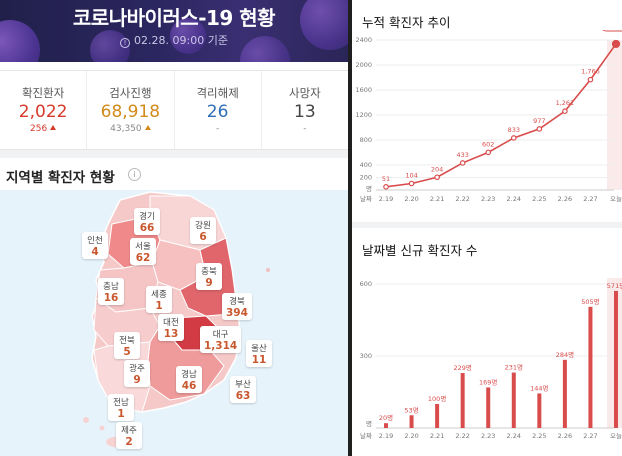 The height and width of the screenshot is (456, 622). What do you see at coordinates (614, 285) in the screenshot?
I see `data-label: 571명` at bounding box center [614, 285].